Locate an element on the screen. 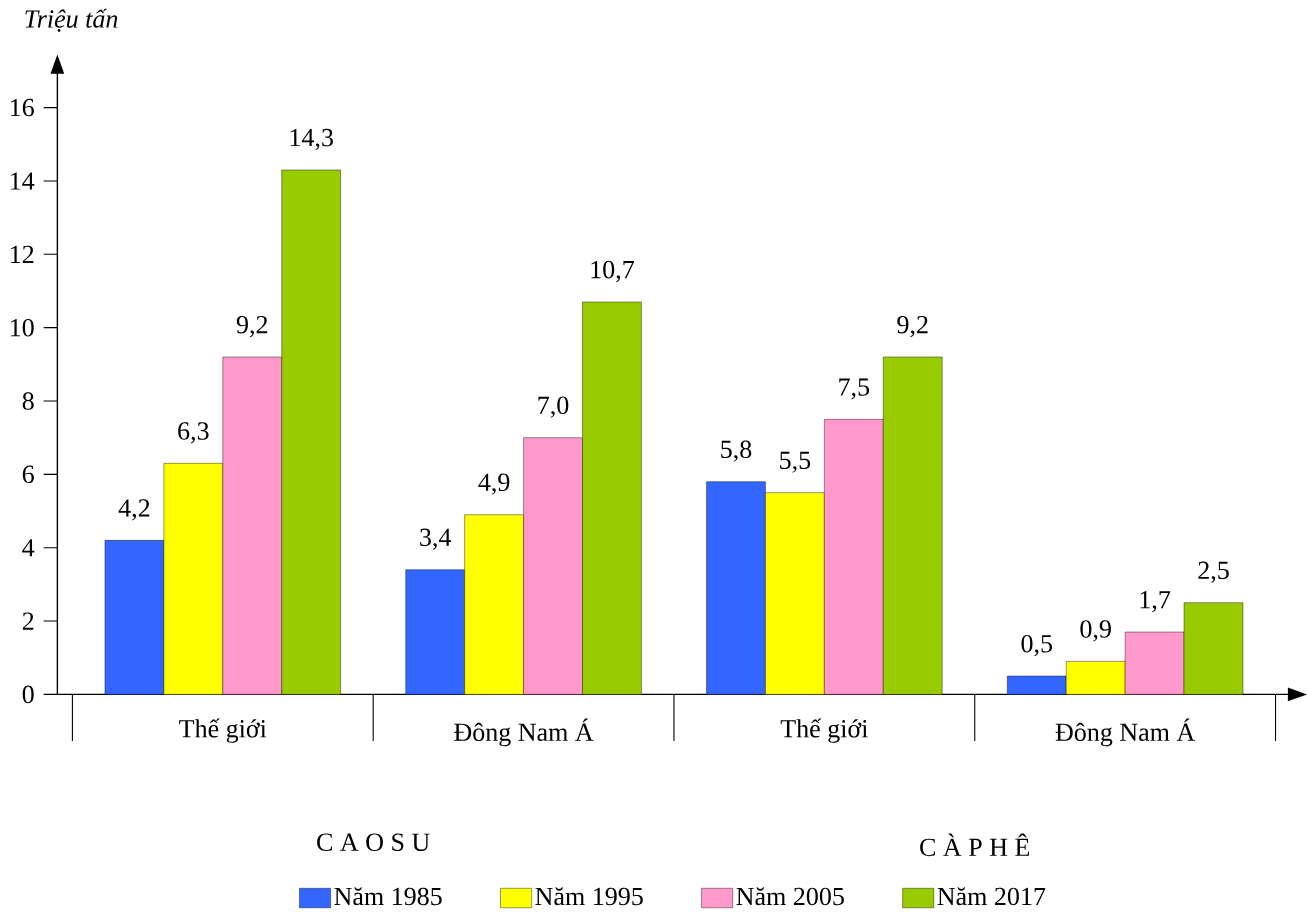 The height and width of the screenshot is (914, 1307). legend-label: Năm 2005 is located at coordinates (790, 896).